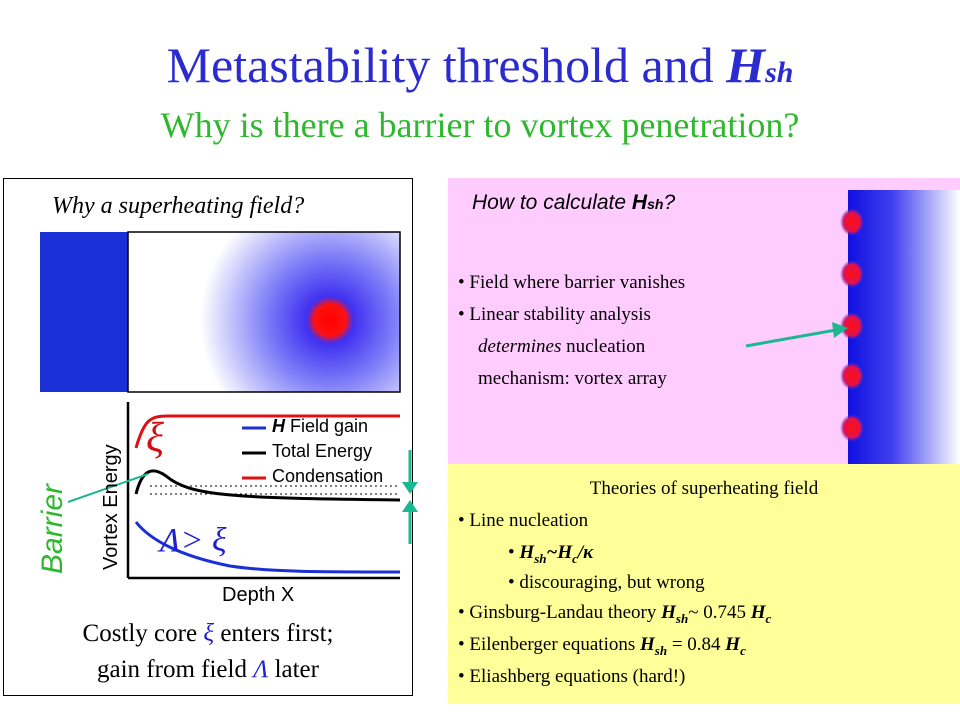 The height and width of the screenshot is (720, 960). Describe the element at coordinates (208, 669) in the screenshot. I see `caption-line-2: gain from field Λ later` at that location.